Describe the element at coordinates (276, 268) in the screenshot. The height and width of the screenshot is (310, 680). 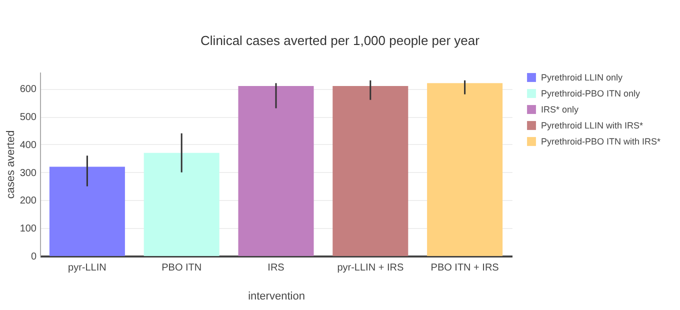
I see `x-tick-label: IRS` at that location.